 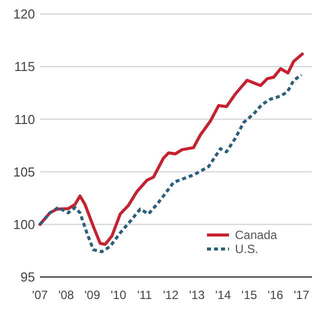 What do you see at coordinates (118, 295) in the screenshot?
I see `x-tick-label: '10` at bounding box center [118, 295].